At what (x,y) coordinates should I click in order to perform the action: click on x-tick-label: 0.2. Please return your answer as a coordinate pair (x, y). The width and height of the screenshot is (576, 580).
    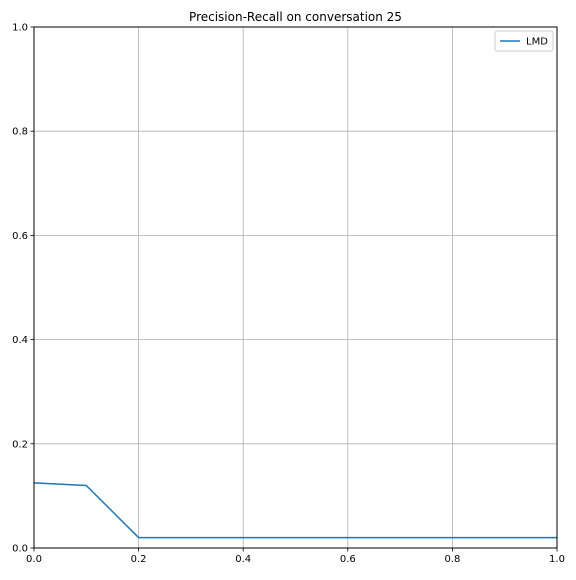
    Looking at the image, I should click on (139, 559).